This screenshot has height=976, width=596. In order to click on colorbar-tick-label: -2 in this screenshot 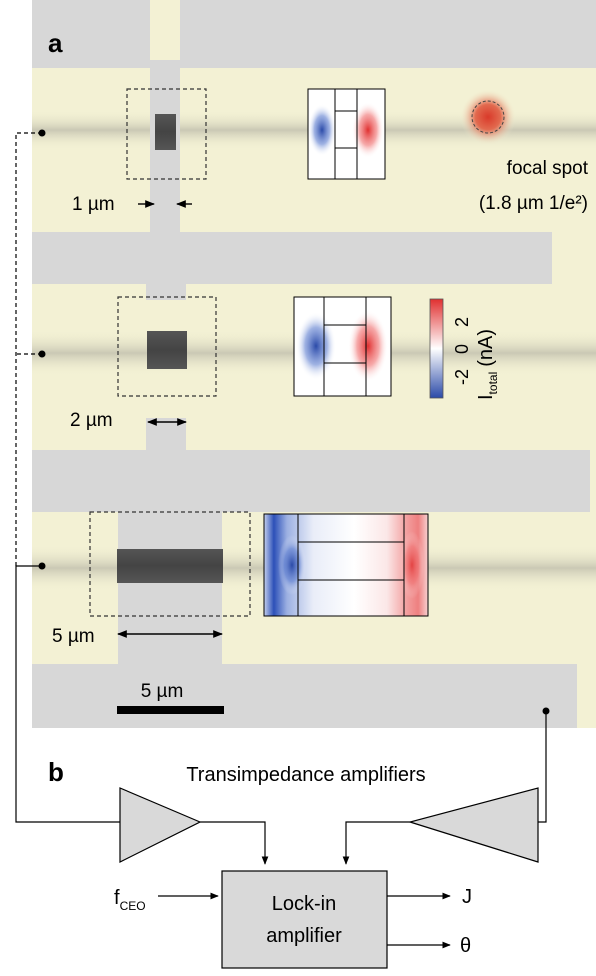, I will do `click(462, 377)`.